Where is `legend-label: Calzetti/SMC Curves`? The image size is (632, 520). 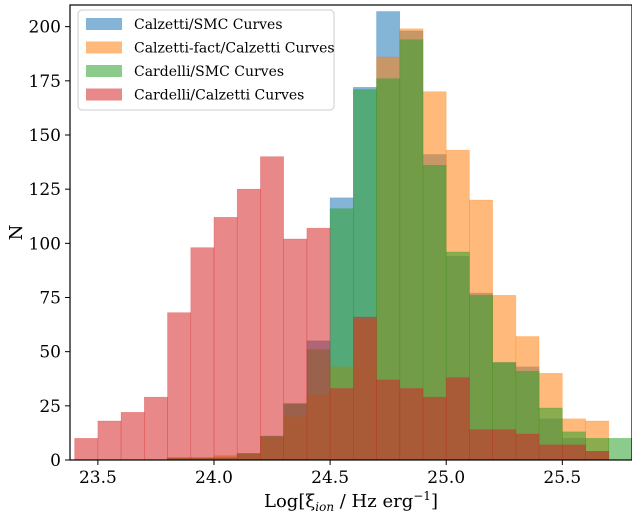
legend-label: Calzetti/SMC Curves is located at coordinates (208, 25).